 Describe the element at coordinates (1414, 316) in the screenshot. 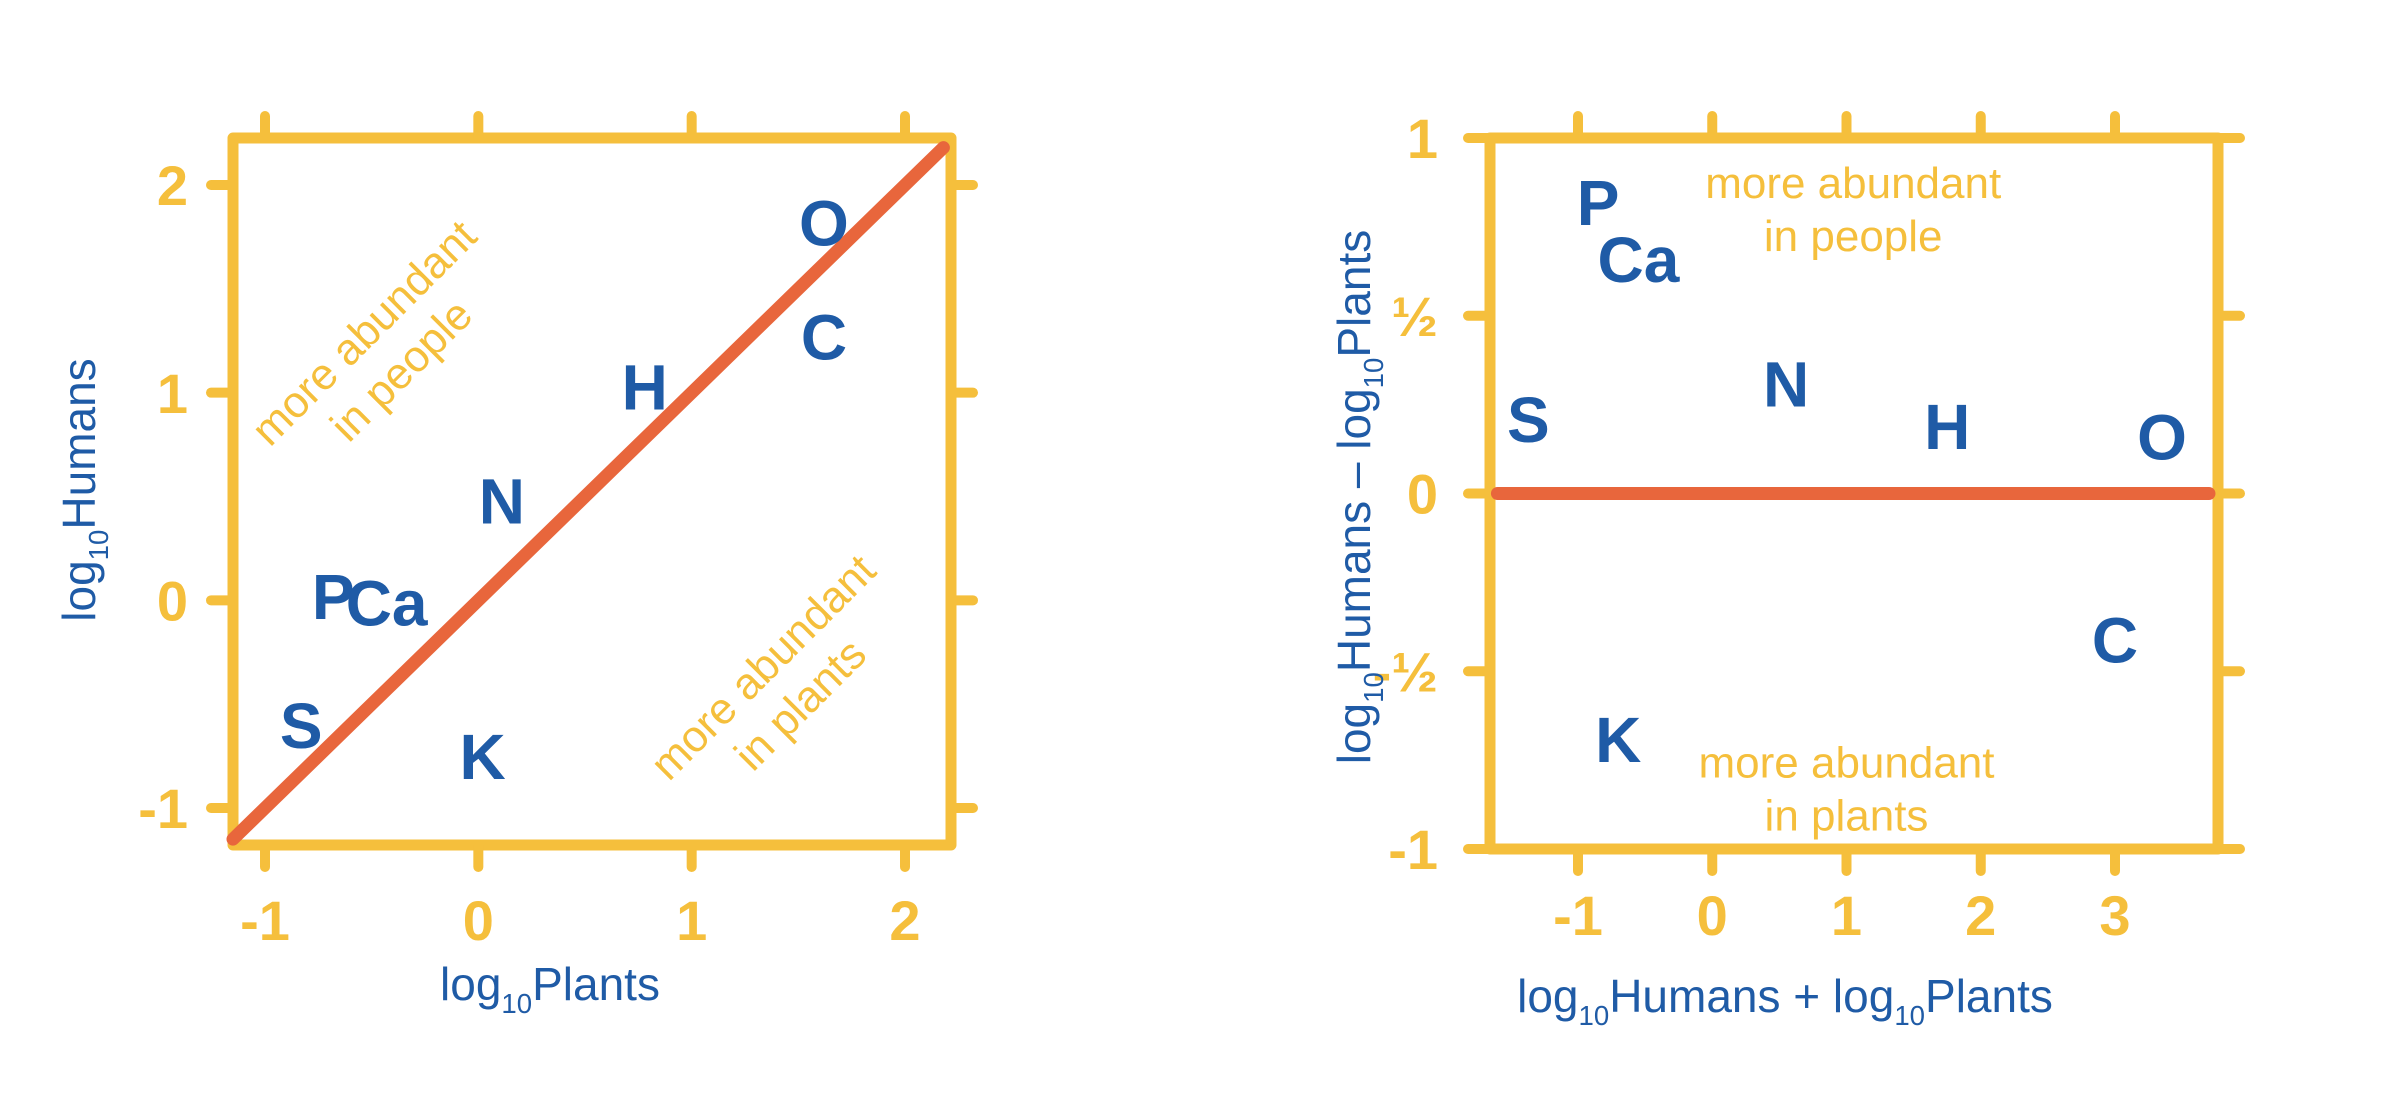

I see `y-tick-label: ½` at that location.